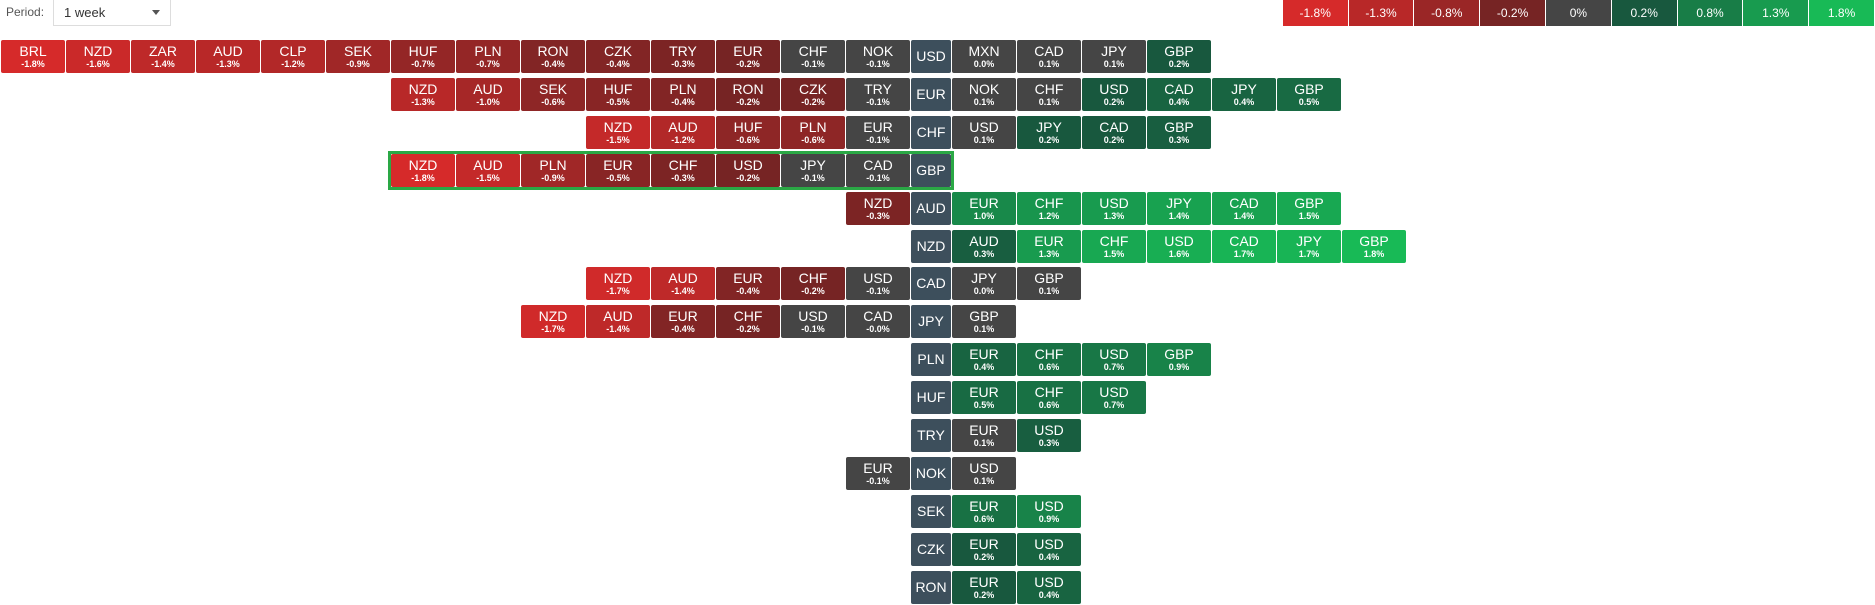  Describe the element at coordinates (163, 56) in the screenshot. I see `pair-cell: ZAR -1.4%` at that location.